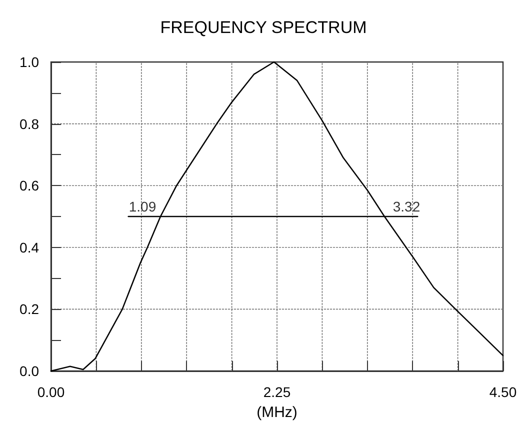 The height and width of the screenshot is (432, 527). What do you see at coordinates (277, 412) in the screenshot?
I see `x-axis-title: (MHz)` at bounding box center [277, 412].